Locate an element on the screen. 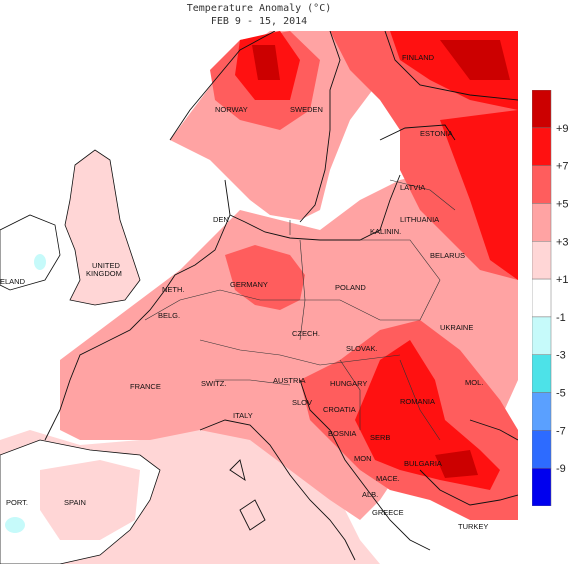 This screenshot has height=564, width=586. legend-label: +7 is located at coordinates (562, 167).